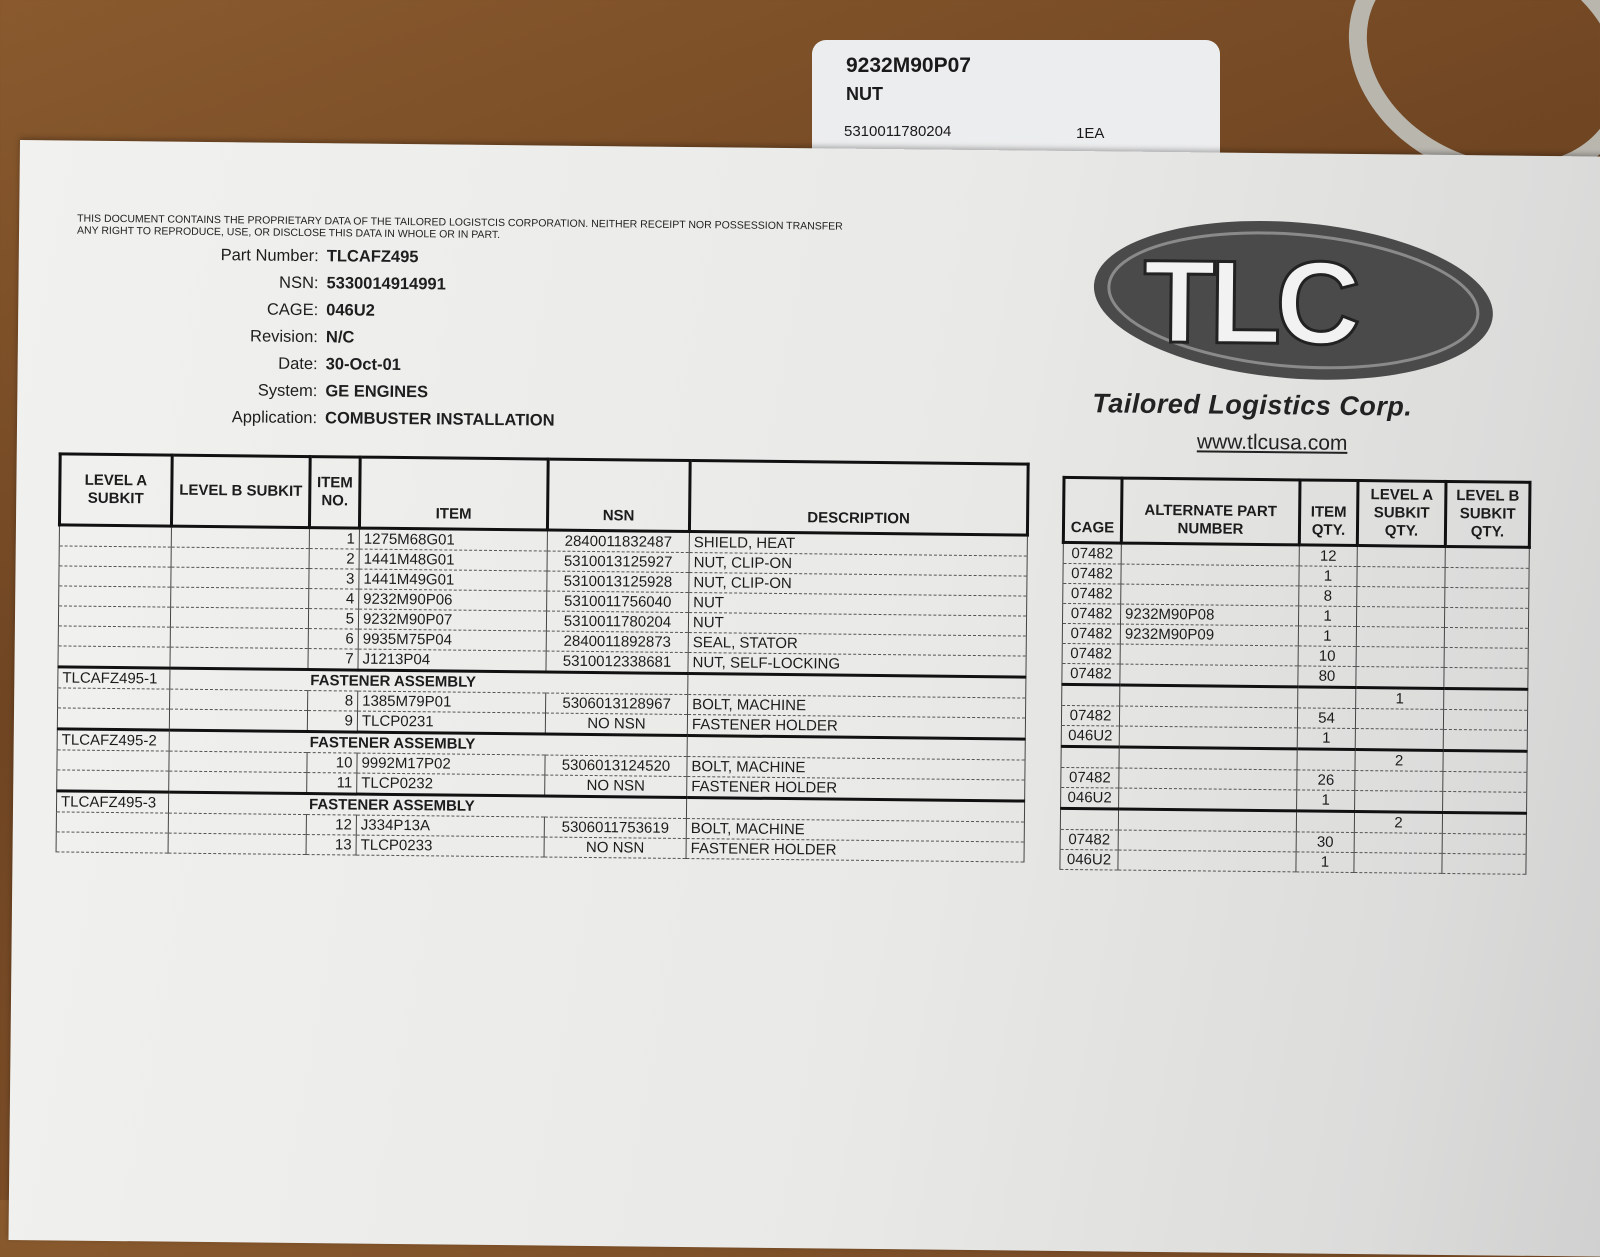 This screenshot has width=1600, height=1257. I want to click on tag-name: NUT, so click(864, 94).